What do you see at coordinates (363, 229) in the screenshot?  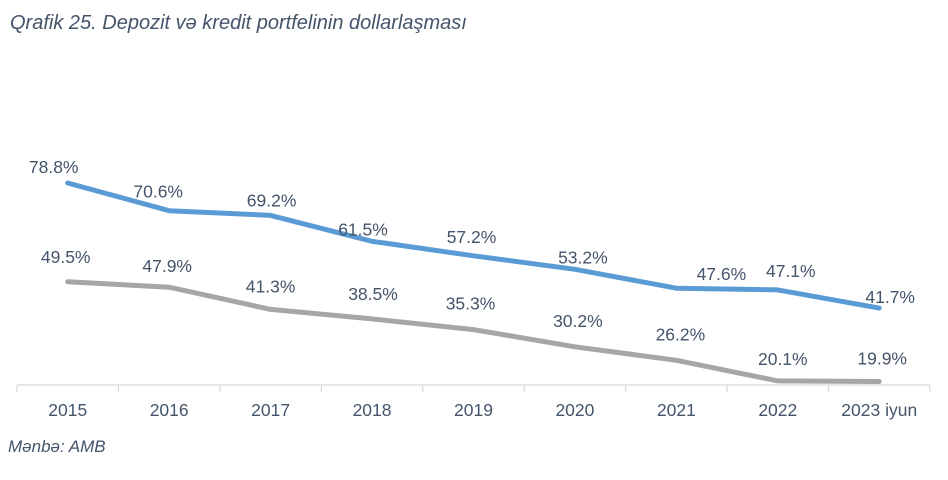 I see `data-label-upper-blue: 61.5%` at bounding box center [363, 229].